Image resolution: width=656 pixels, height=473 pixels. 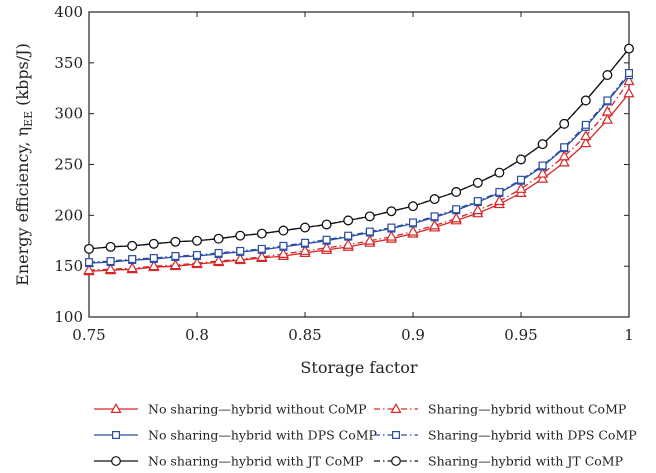 I want to click on legend-item-6: Sharing—hybrid with JT CoMP, so click(x=498, y=461).